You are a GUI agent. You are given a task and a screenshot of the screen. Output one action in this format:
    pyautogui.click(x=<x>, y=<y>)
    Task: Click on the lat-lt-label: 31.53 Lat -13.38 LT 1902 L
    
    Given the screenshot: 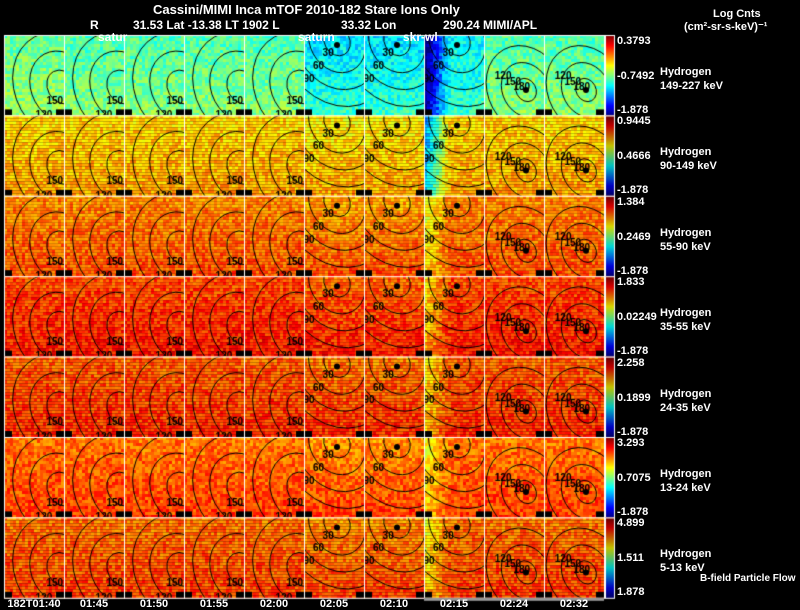 What is the action you would take?
    pyautogui.click(x=206, y=25)
    